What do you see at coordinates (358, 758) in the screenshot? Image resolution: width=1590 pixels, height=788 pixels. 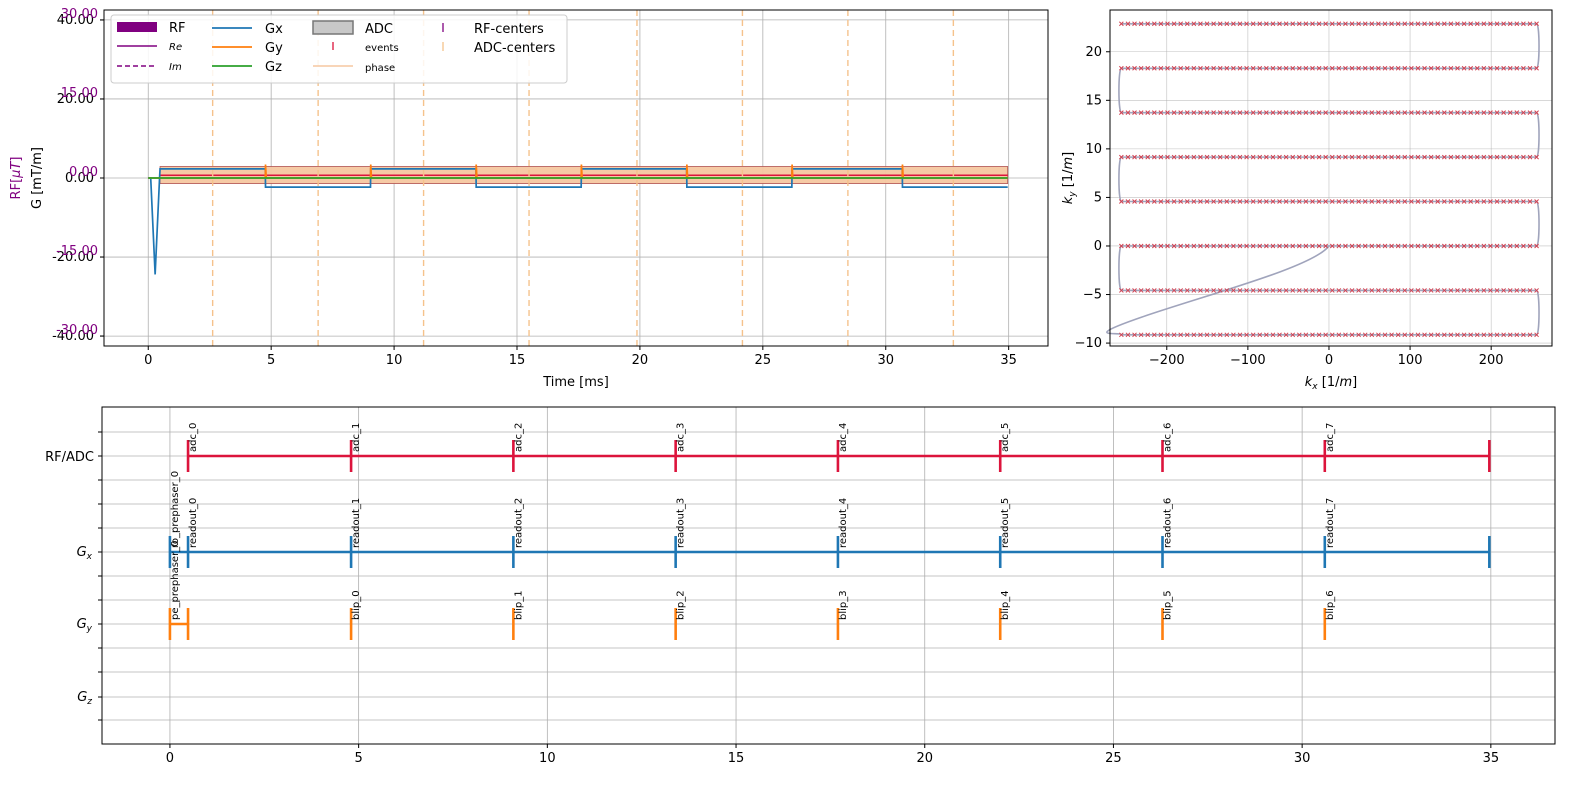 I see `timeline-x-tick-label: 5` at bounding box center [358, 758].